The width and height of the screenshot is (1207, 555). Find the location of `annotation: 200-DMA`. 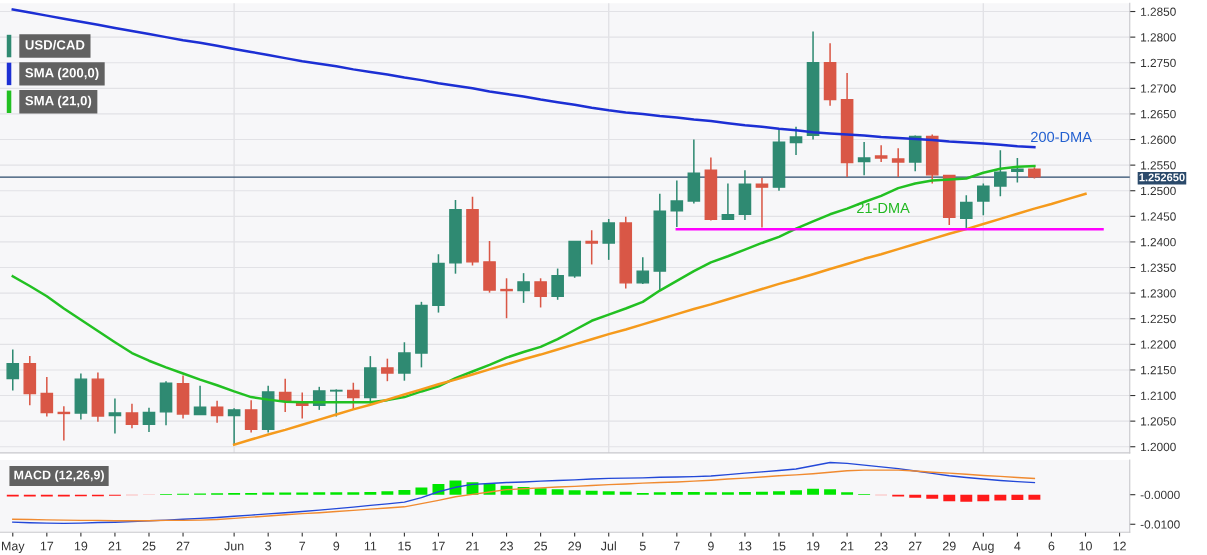

annotation: 200-DMA is located at coordinates (1061, 137).